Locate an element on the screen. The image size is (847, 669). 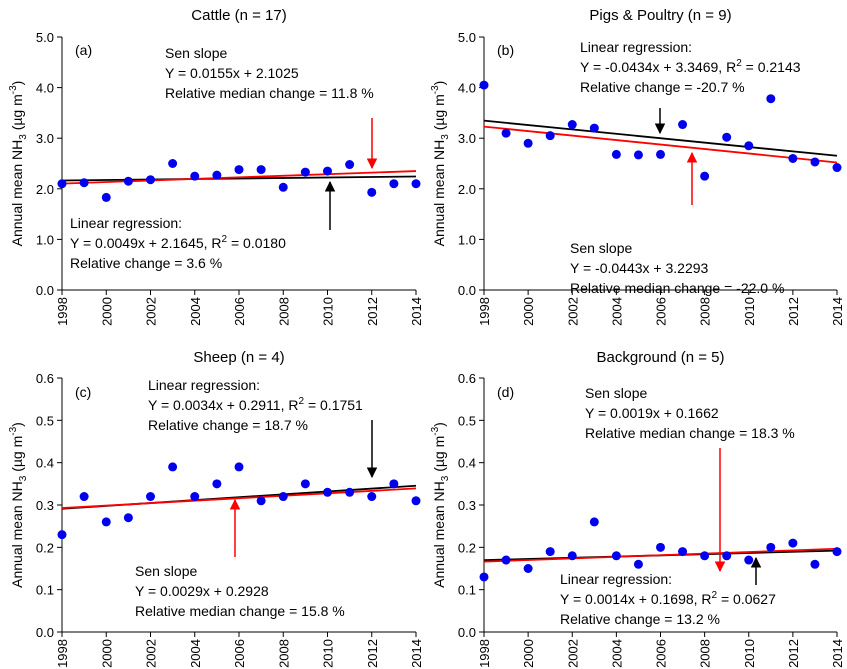
y-tick-label: 0.2 is located at coordinates (45, 547).